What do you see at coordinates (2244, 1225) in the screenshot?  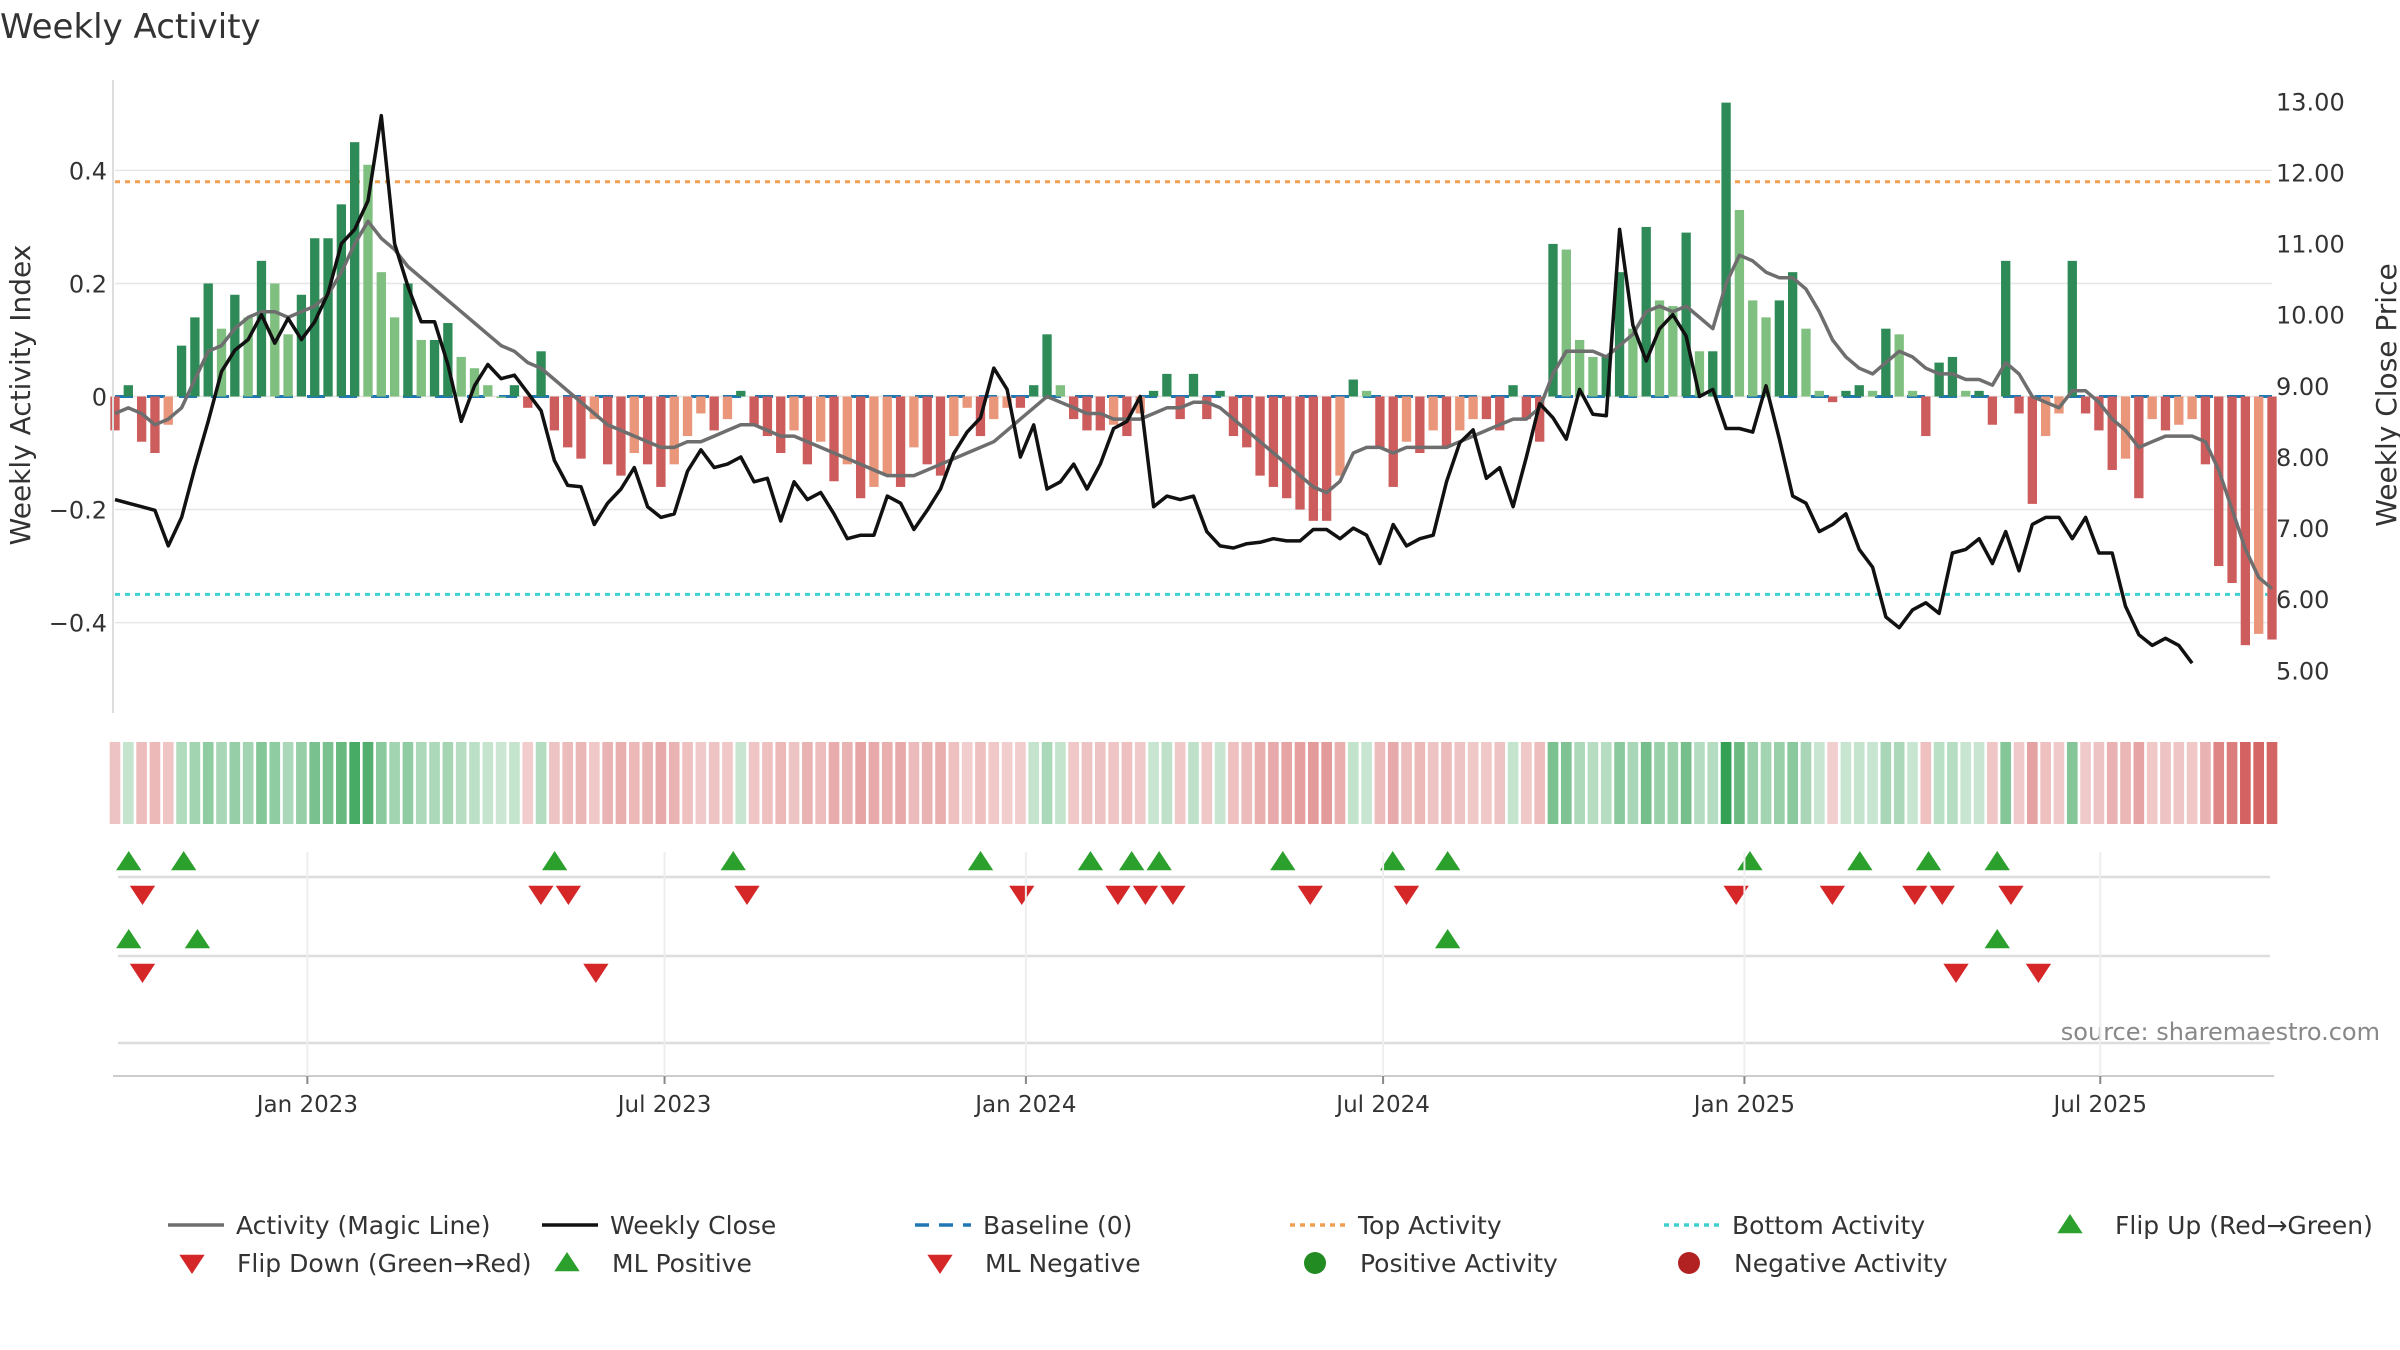 I see `legend-label-flipup: Flip Up (Red→Green)` at bounding box center [2244, 1225].